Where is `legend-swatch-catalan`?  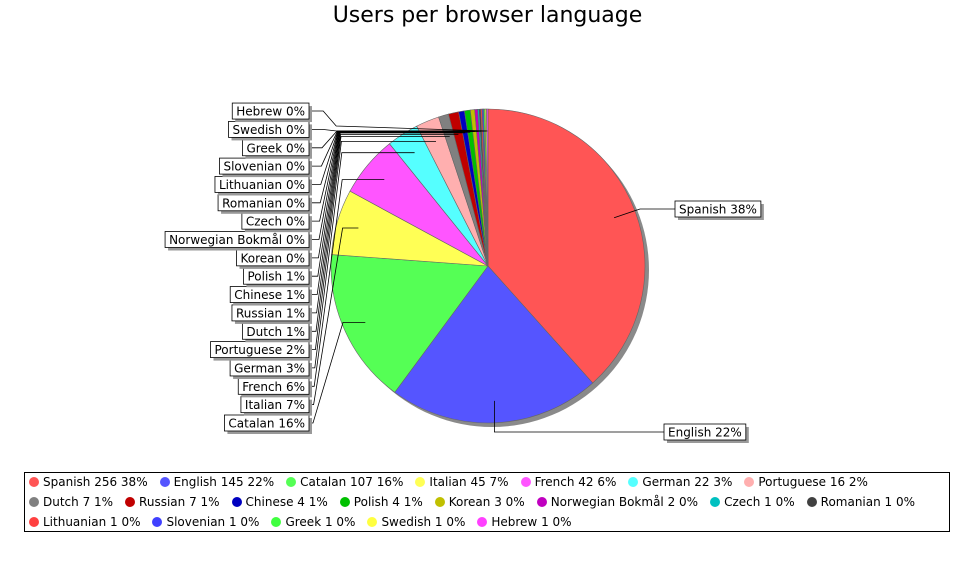 legend-swatch-catalan is located at coordinates (291, 482).